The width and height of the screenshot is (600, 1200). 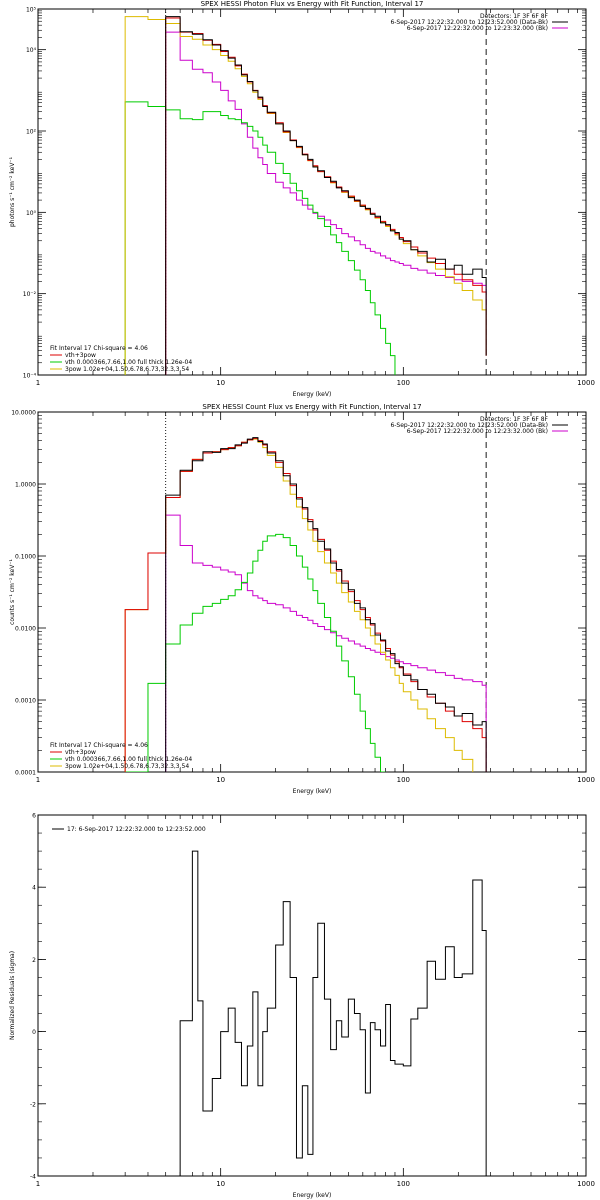 What do you see at coordinates (34, 1032) in the screenshot?
I see `y-tick-label: 0` at bounding box center [34, 1032].